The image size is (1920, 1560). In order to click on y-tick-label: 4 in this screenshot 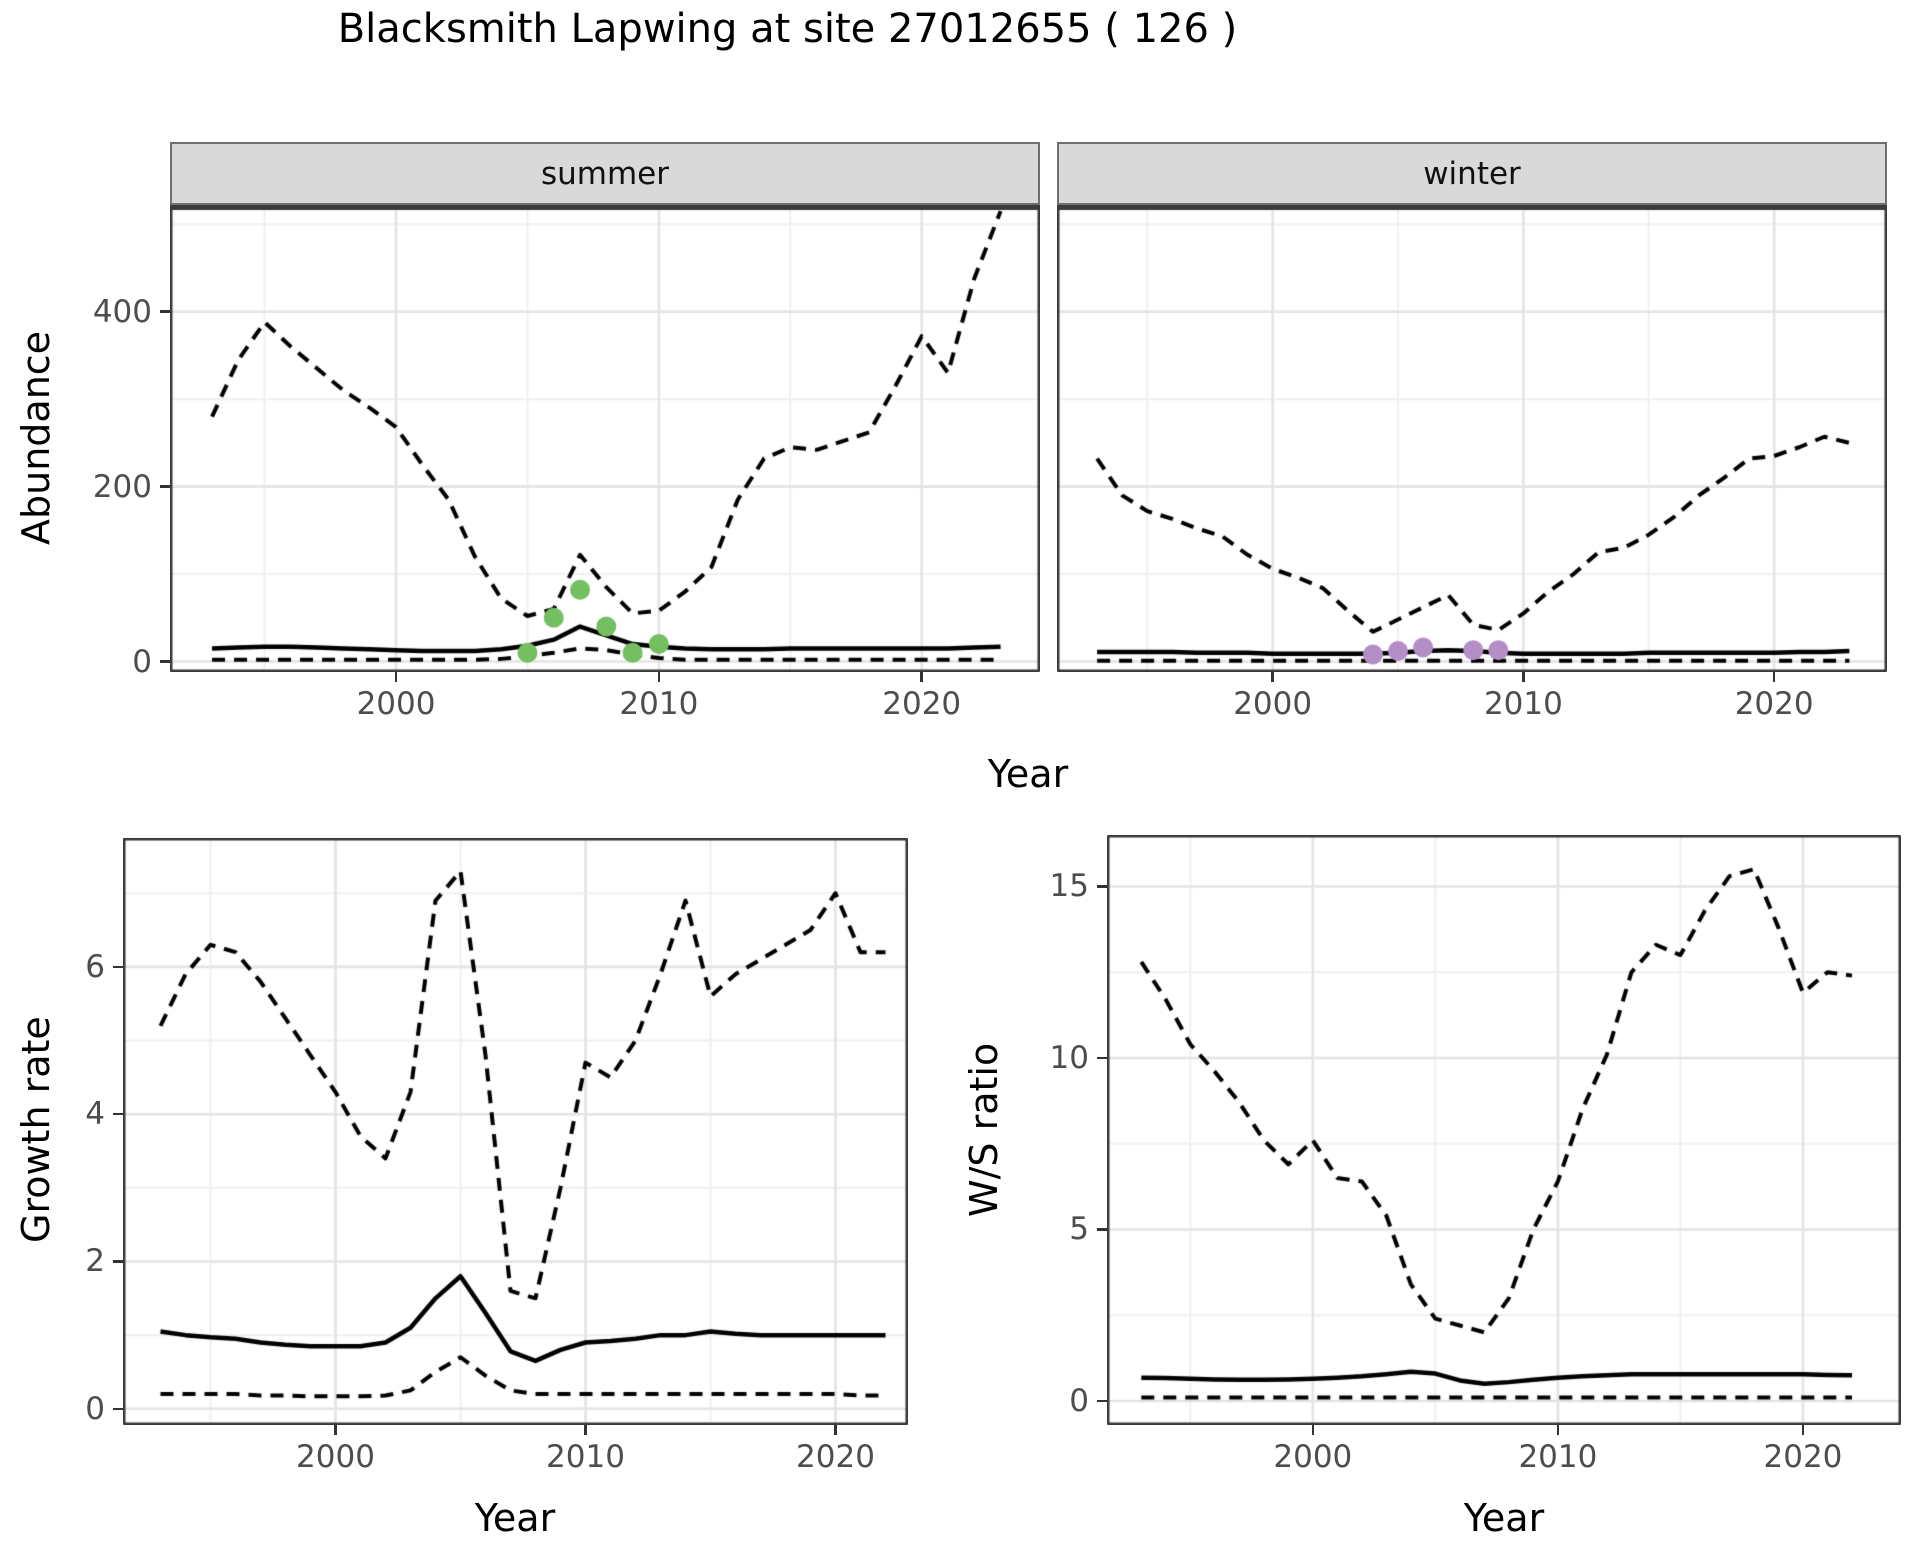, I will do `click(95, 1114)`.